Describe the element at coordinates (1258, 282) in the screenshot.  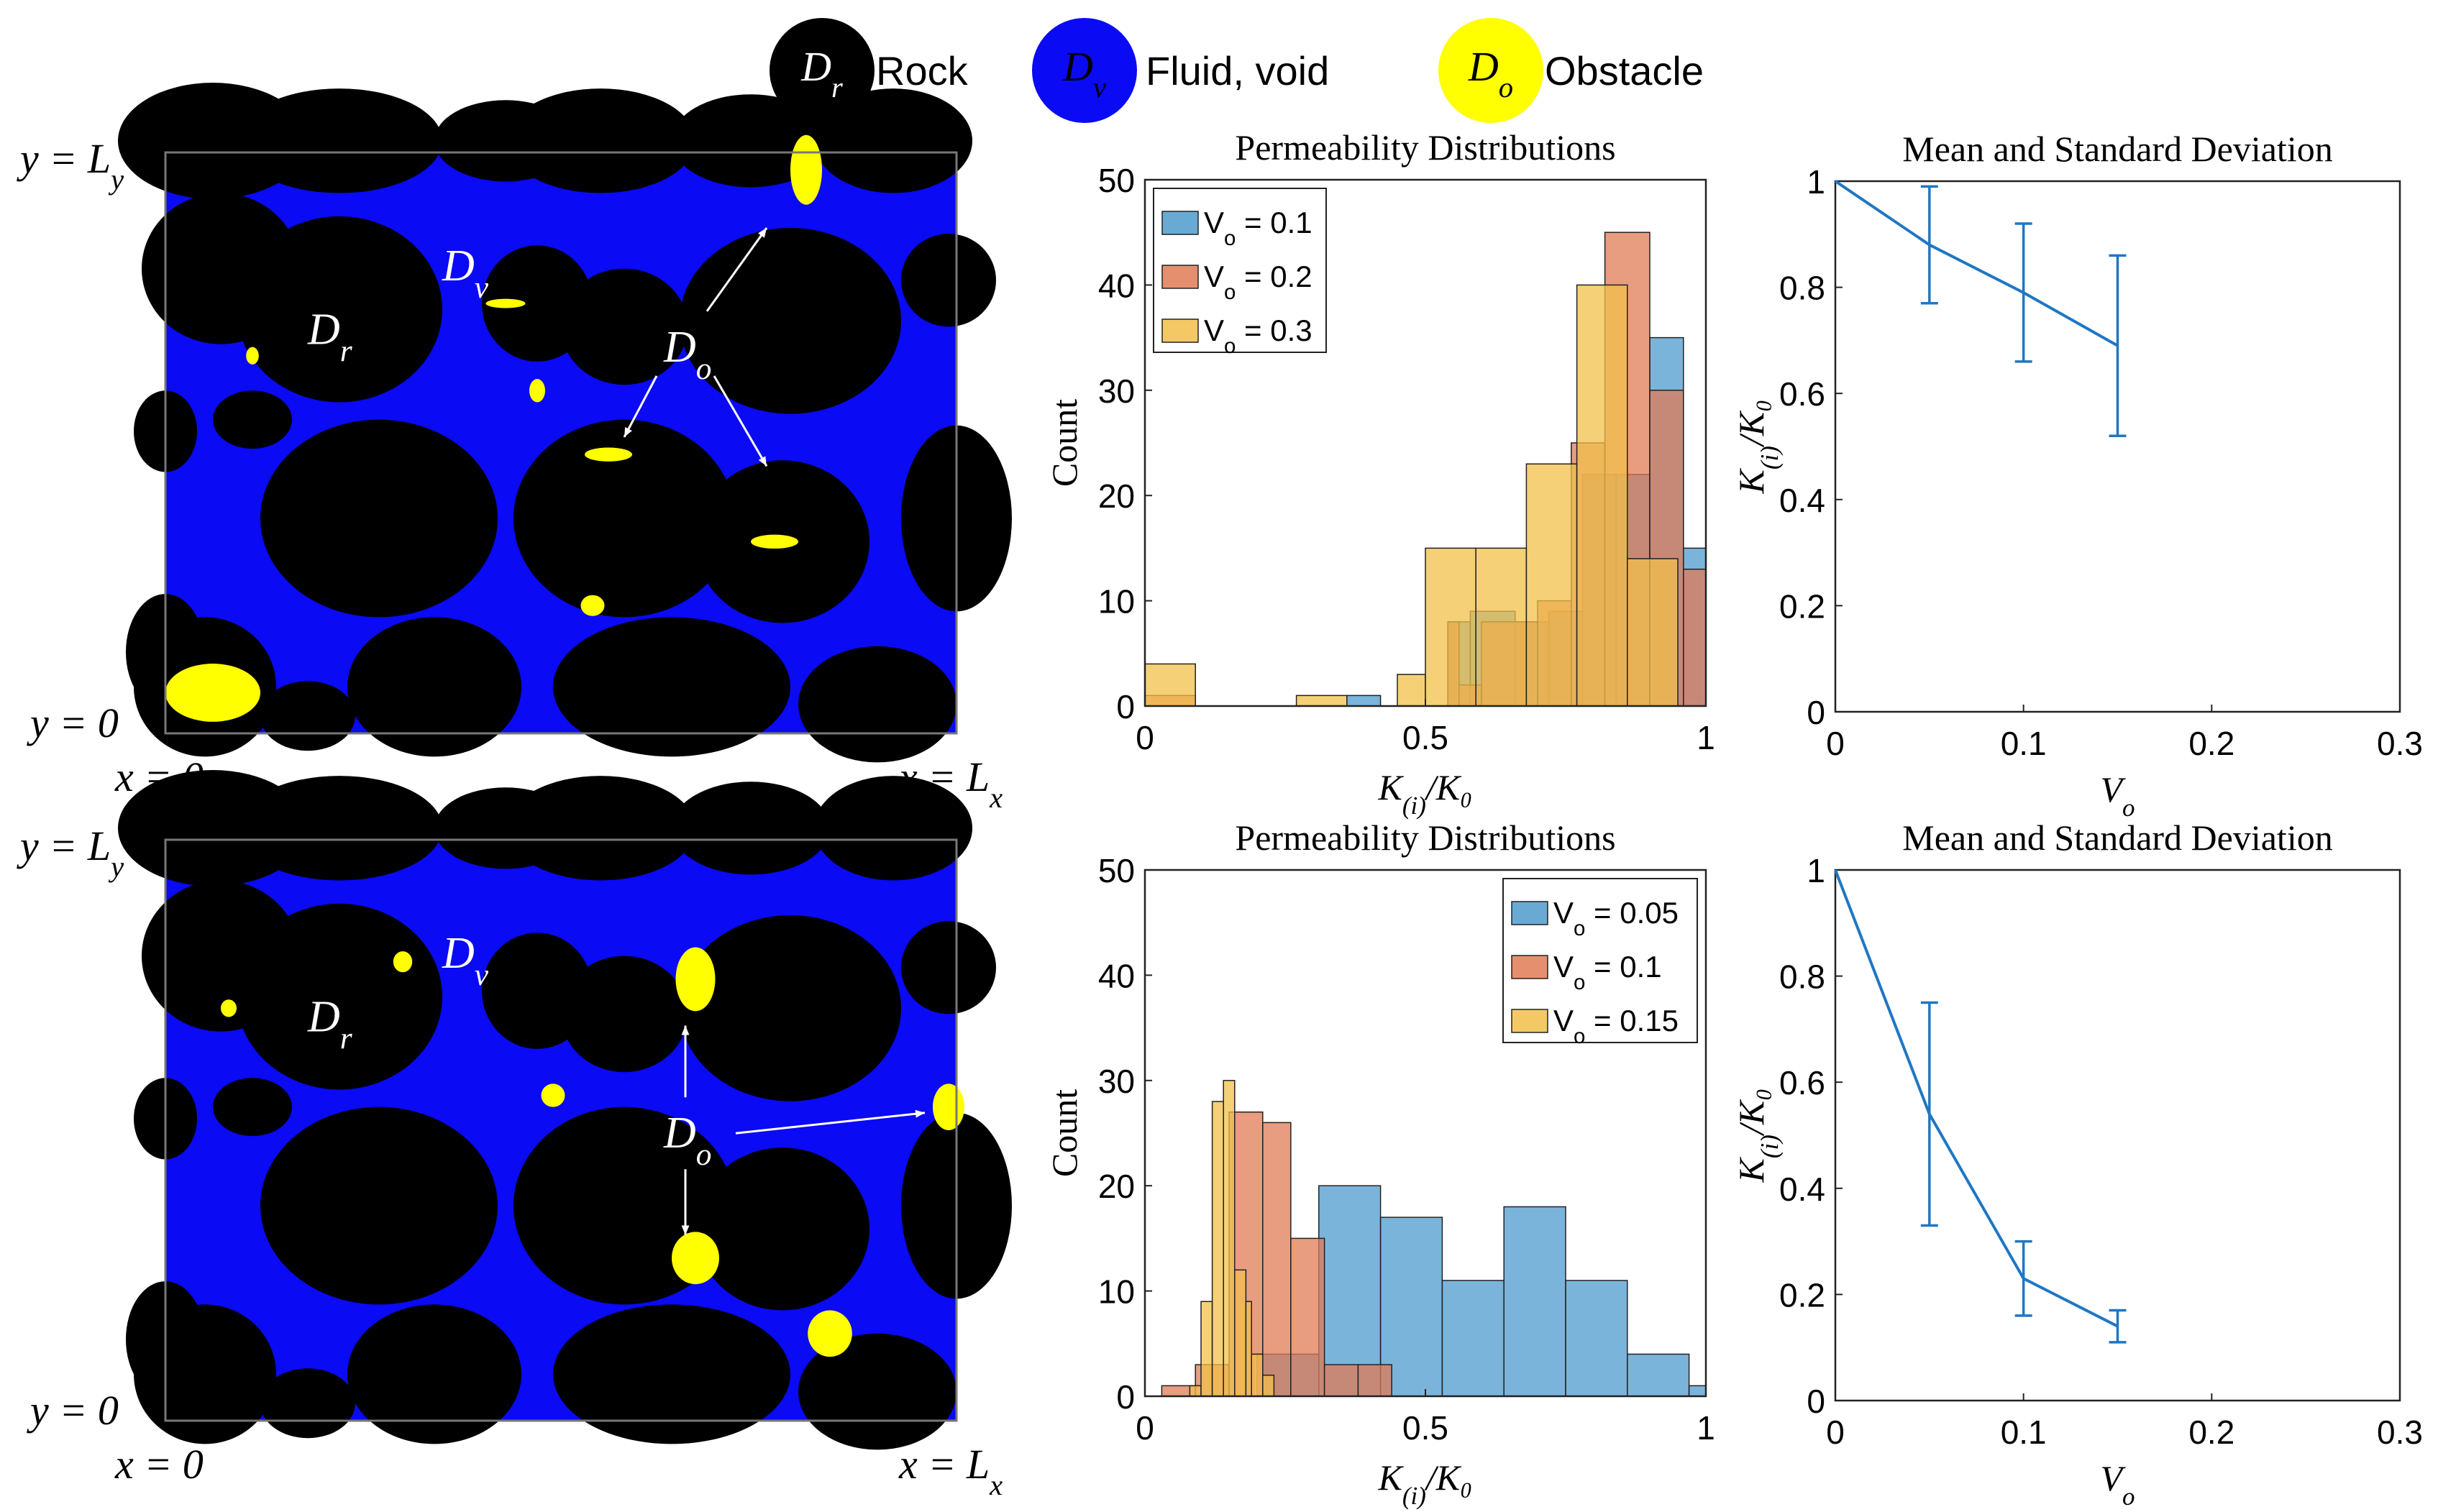
I see `legend-entry: Vo = 0.2` at that location.